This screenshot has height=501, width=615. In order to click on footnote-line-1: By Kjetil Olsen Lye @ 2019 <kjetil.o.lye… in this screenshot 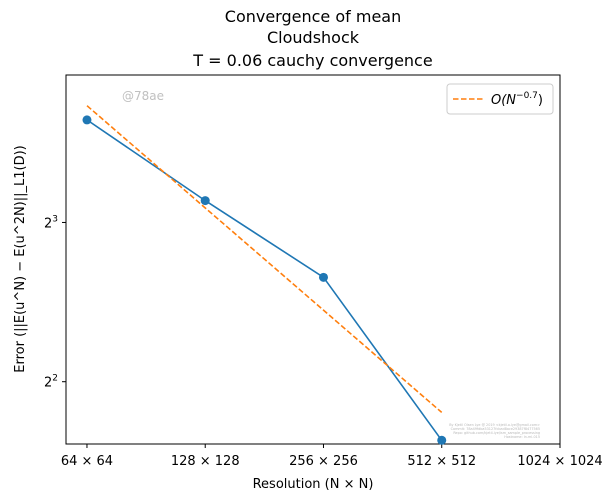, I will do `click(494, 425)`.